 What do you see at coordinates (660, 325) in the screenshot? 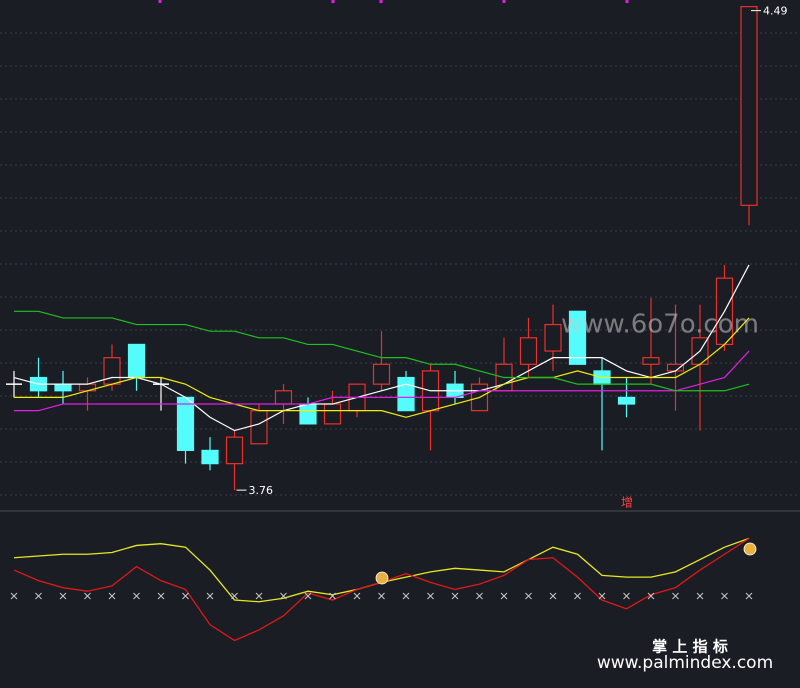
I see `watermark: www.6o7o.com` at bounding box center [660, 325].